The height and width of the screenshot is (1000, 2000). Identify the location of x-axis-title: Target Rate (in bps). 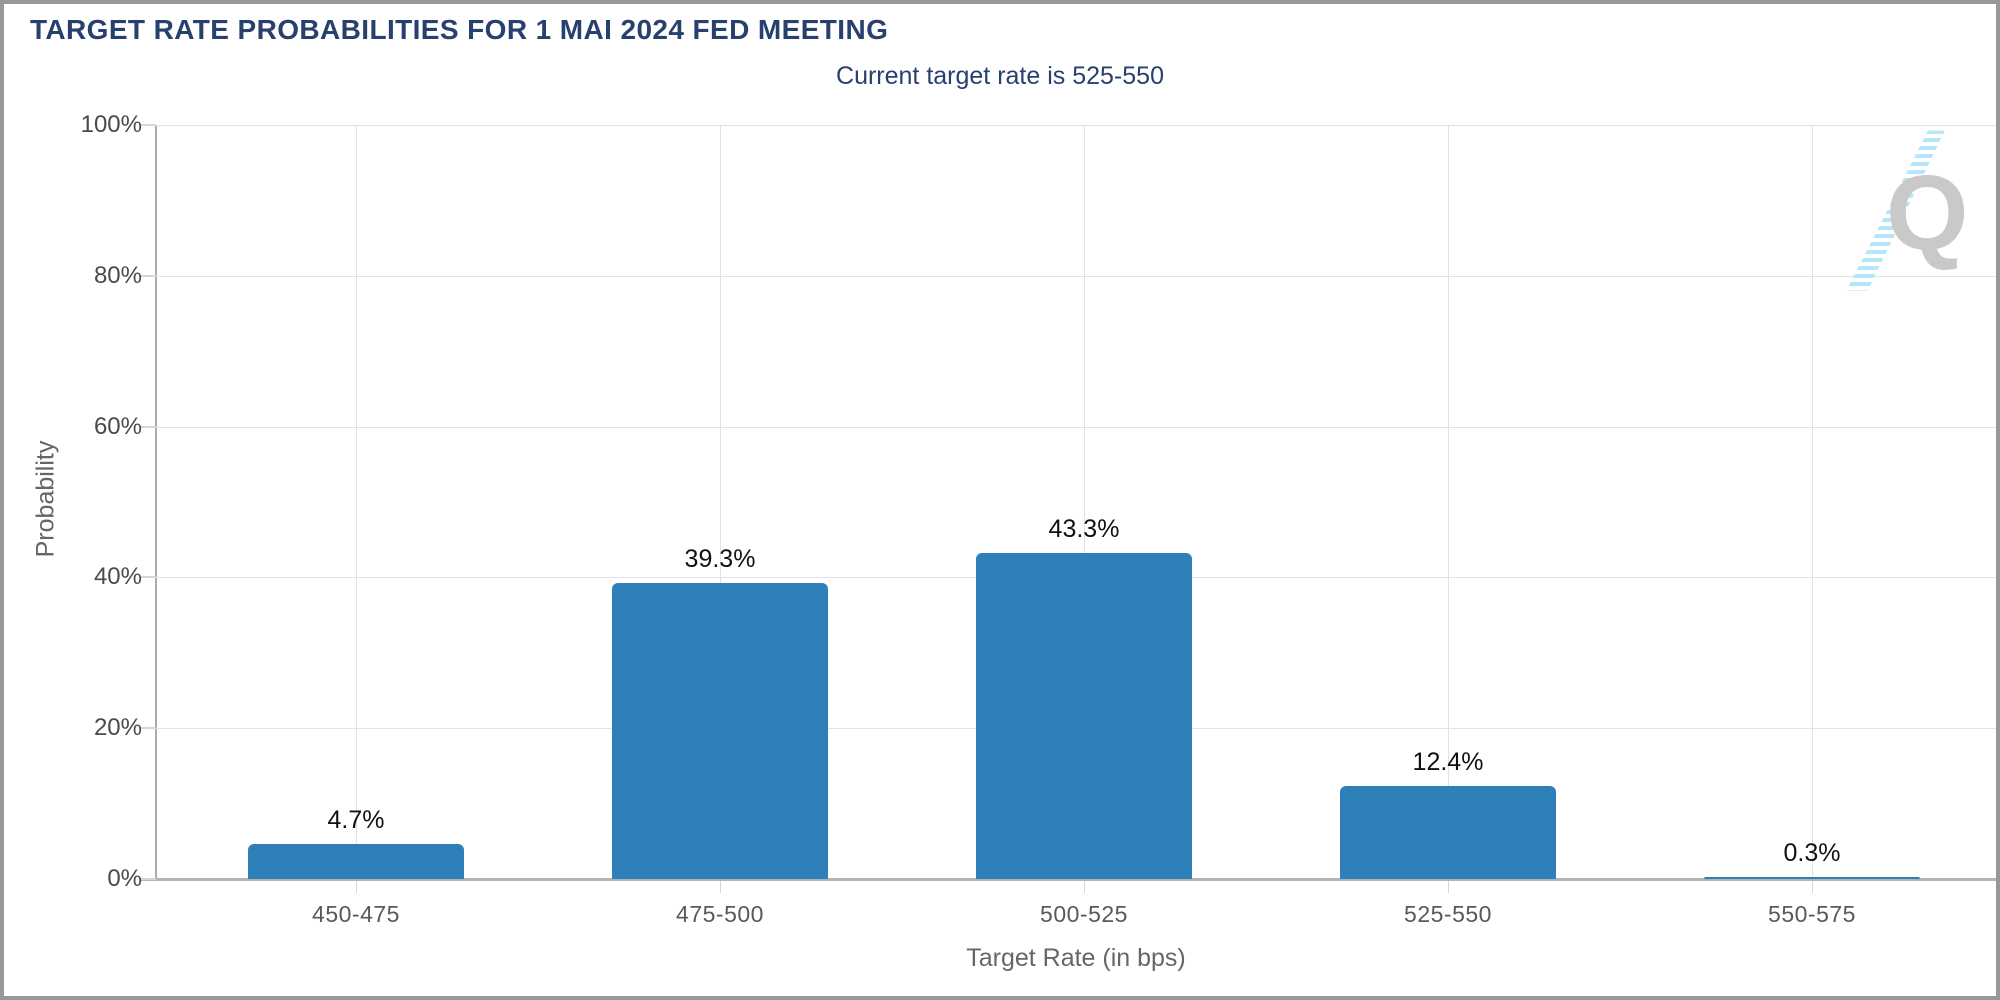
(1076, 958).